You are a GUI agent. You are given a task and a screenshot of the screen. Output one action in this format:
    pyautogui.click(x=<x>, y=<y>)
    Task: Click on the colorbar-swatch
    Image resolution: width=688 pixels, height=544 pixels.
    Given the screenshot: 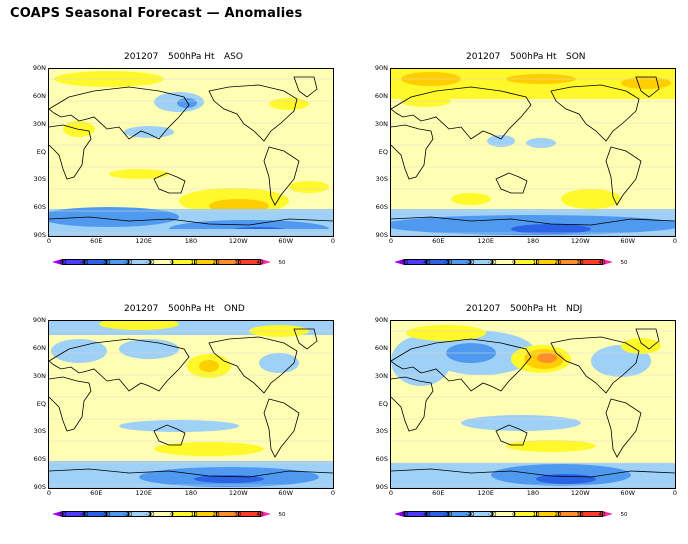 What is the action you would take?
    pyautogui.click(x=249, y=262)
    